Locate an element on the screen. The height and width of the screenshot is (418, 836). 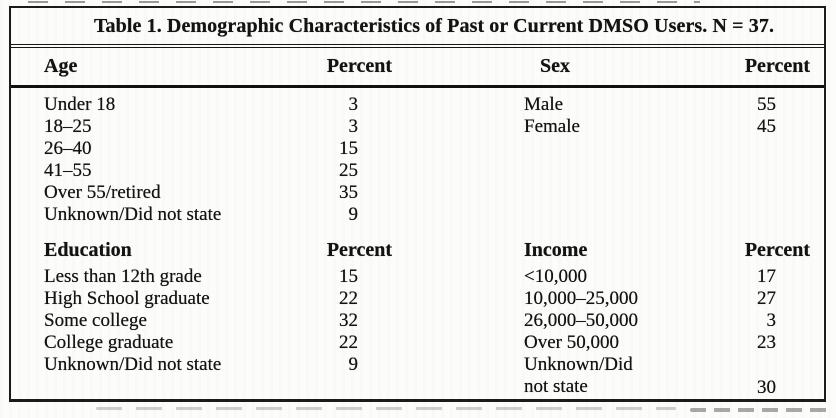
row-label: Male is located at coordinates (544, 104).